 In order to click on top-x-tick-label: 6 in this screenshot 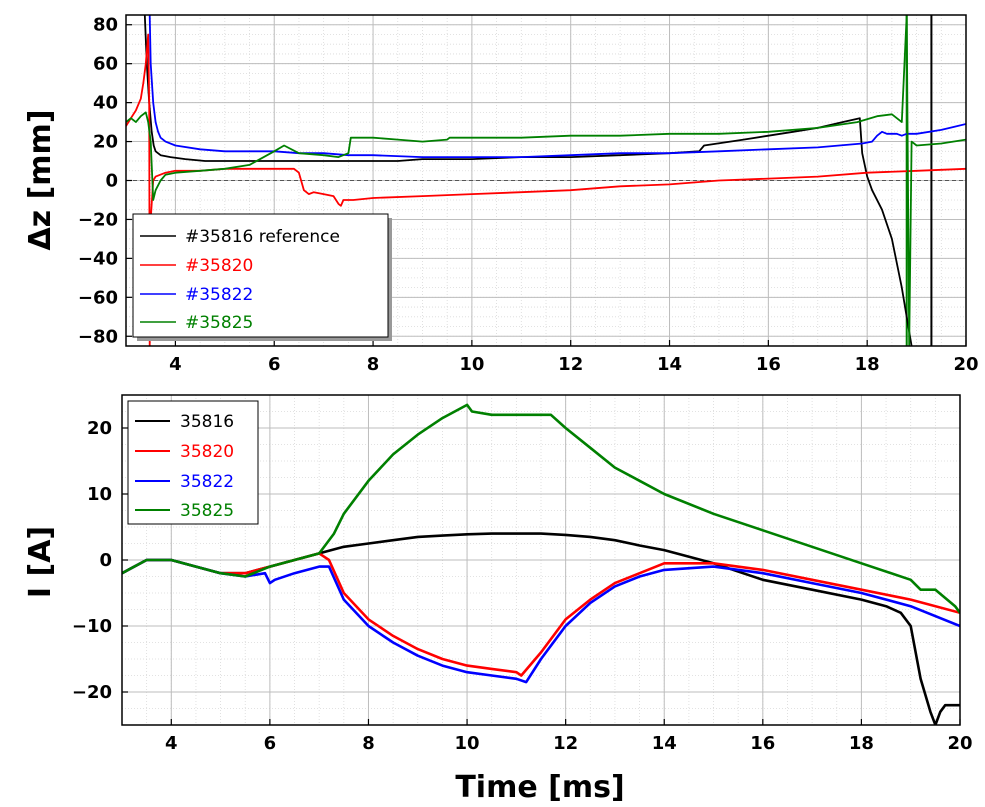, I will do `click(274, 364)`.